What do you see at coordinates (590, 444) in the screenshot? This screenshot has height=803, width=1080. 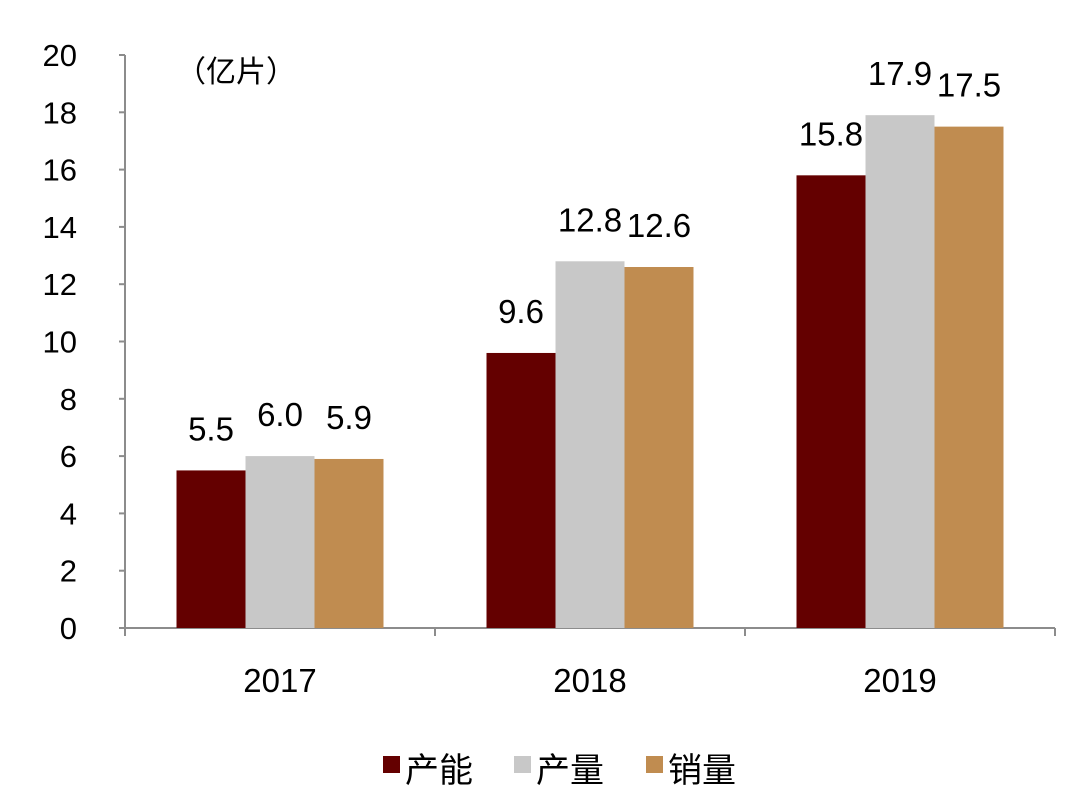 I see `bar-产量-2018` at bounding box center [590, 444].